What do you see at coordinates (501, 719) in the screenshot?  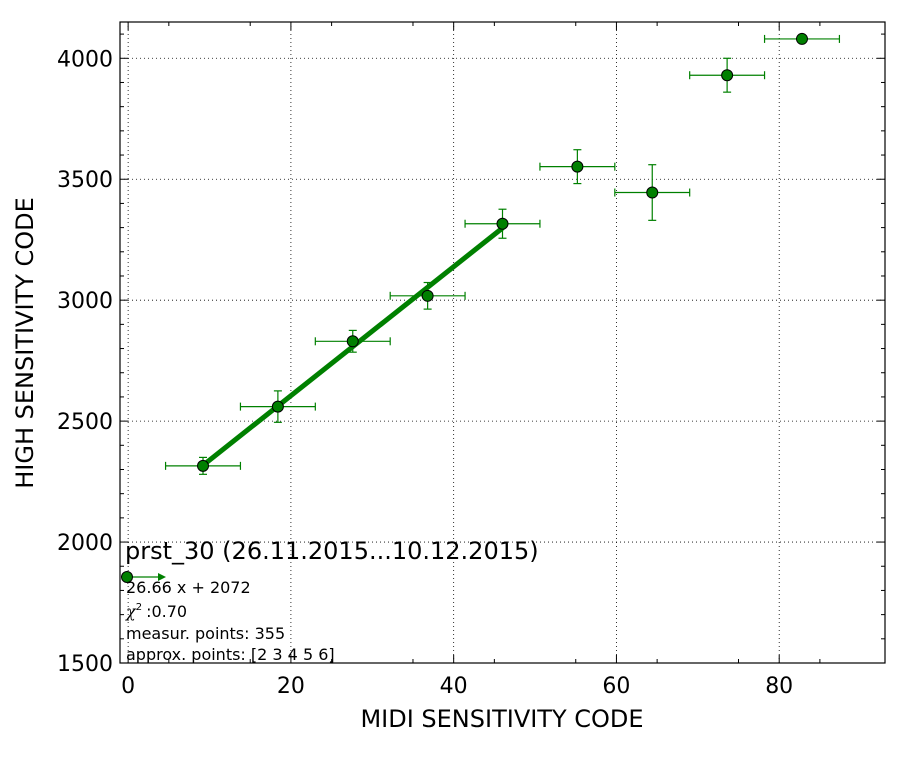 I see `x-axis-label: MIDI SENSITIVITY CODE` at bounding box center [501, 719].